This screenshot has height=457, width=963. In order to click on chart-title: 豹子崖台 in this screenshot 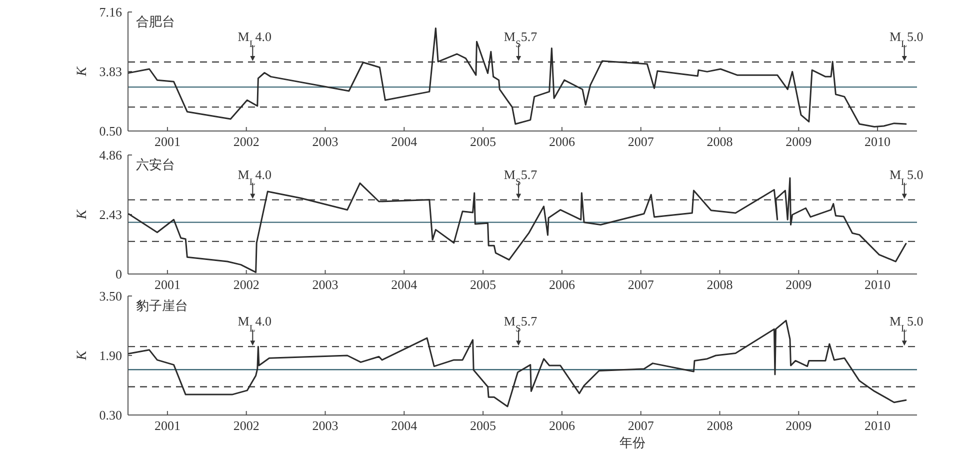, I will do `click(162, 305)`.